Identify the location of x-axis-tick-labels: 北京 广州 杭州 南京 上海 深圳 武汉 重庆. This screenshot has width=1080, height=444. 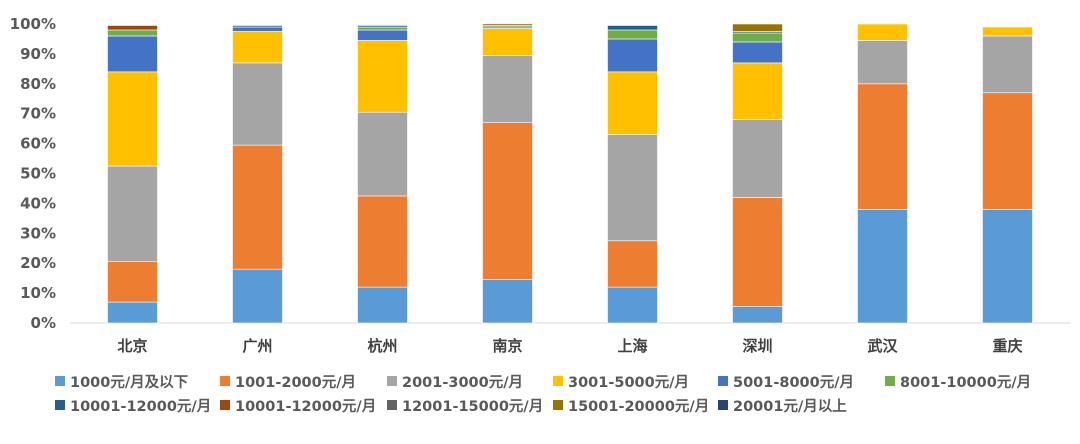
(569, 346).